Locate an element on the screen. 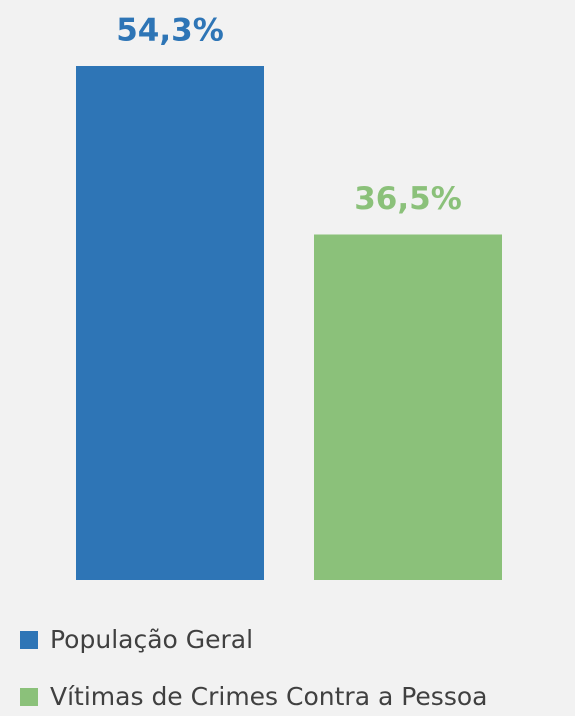 The height and width of the screenshot is (716, 575). value-label: 36,5% is located at coordinates (408, 199).